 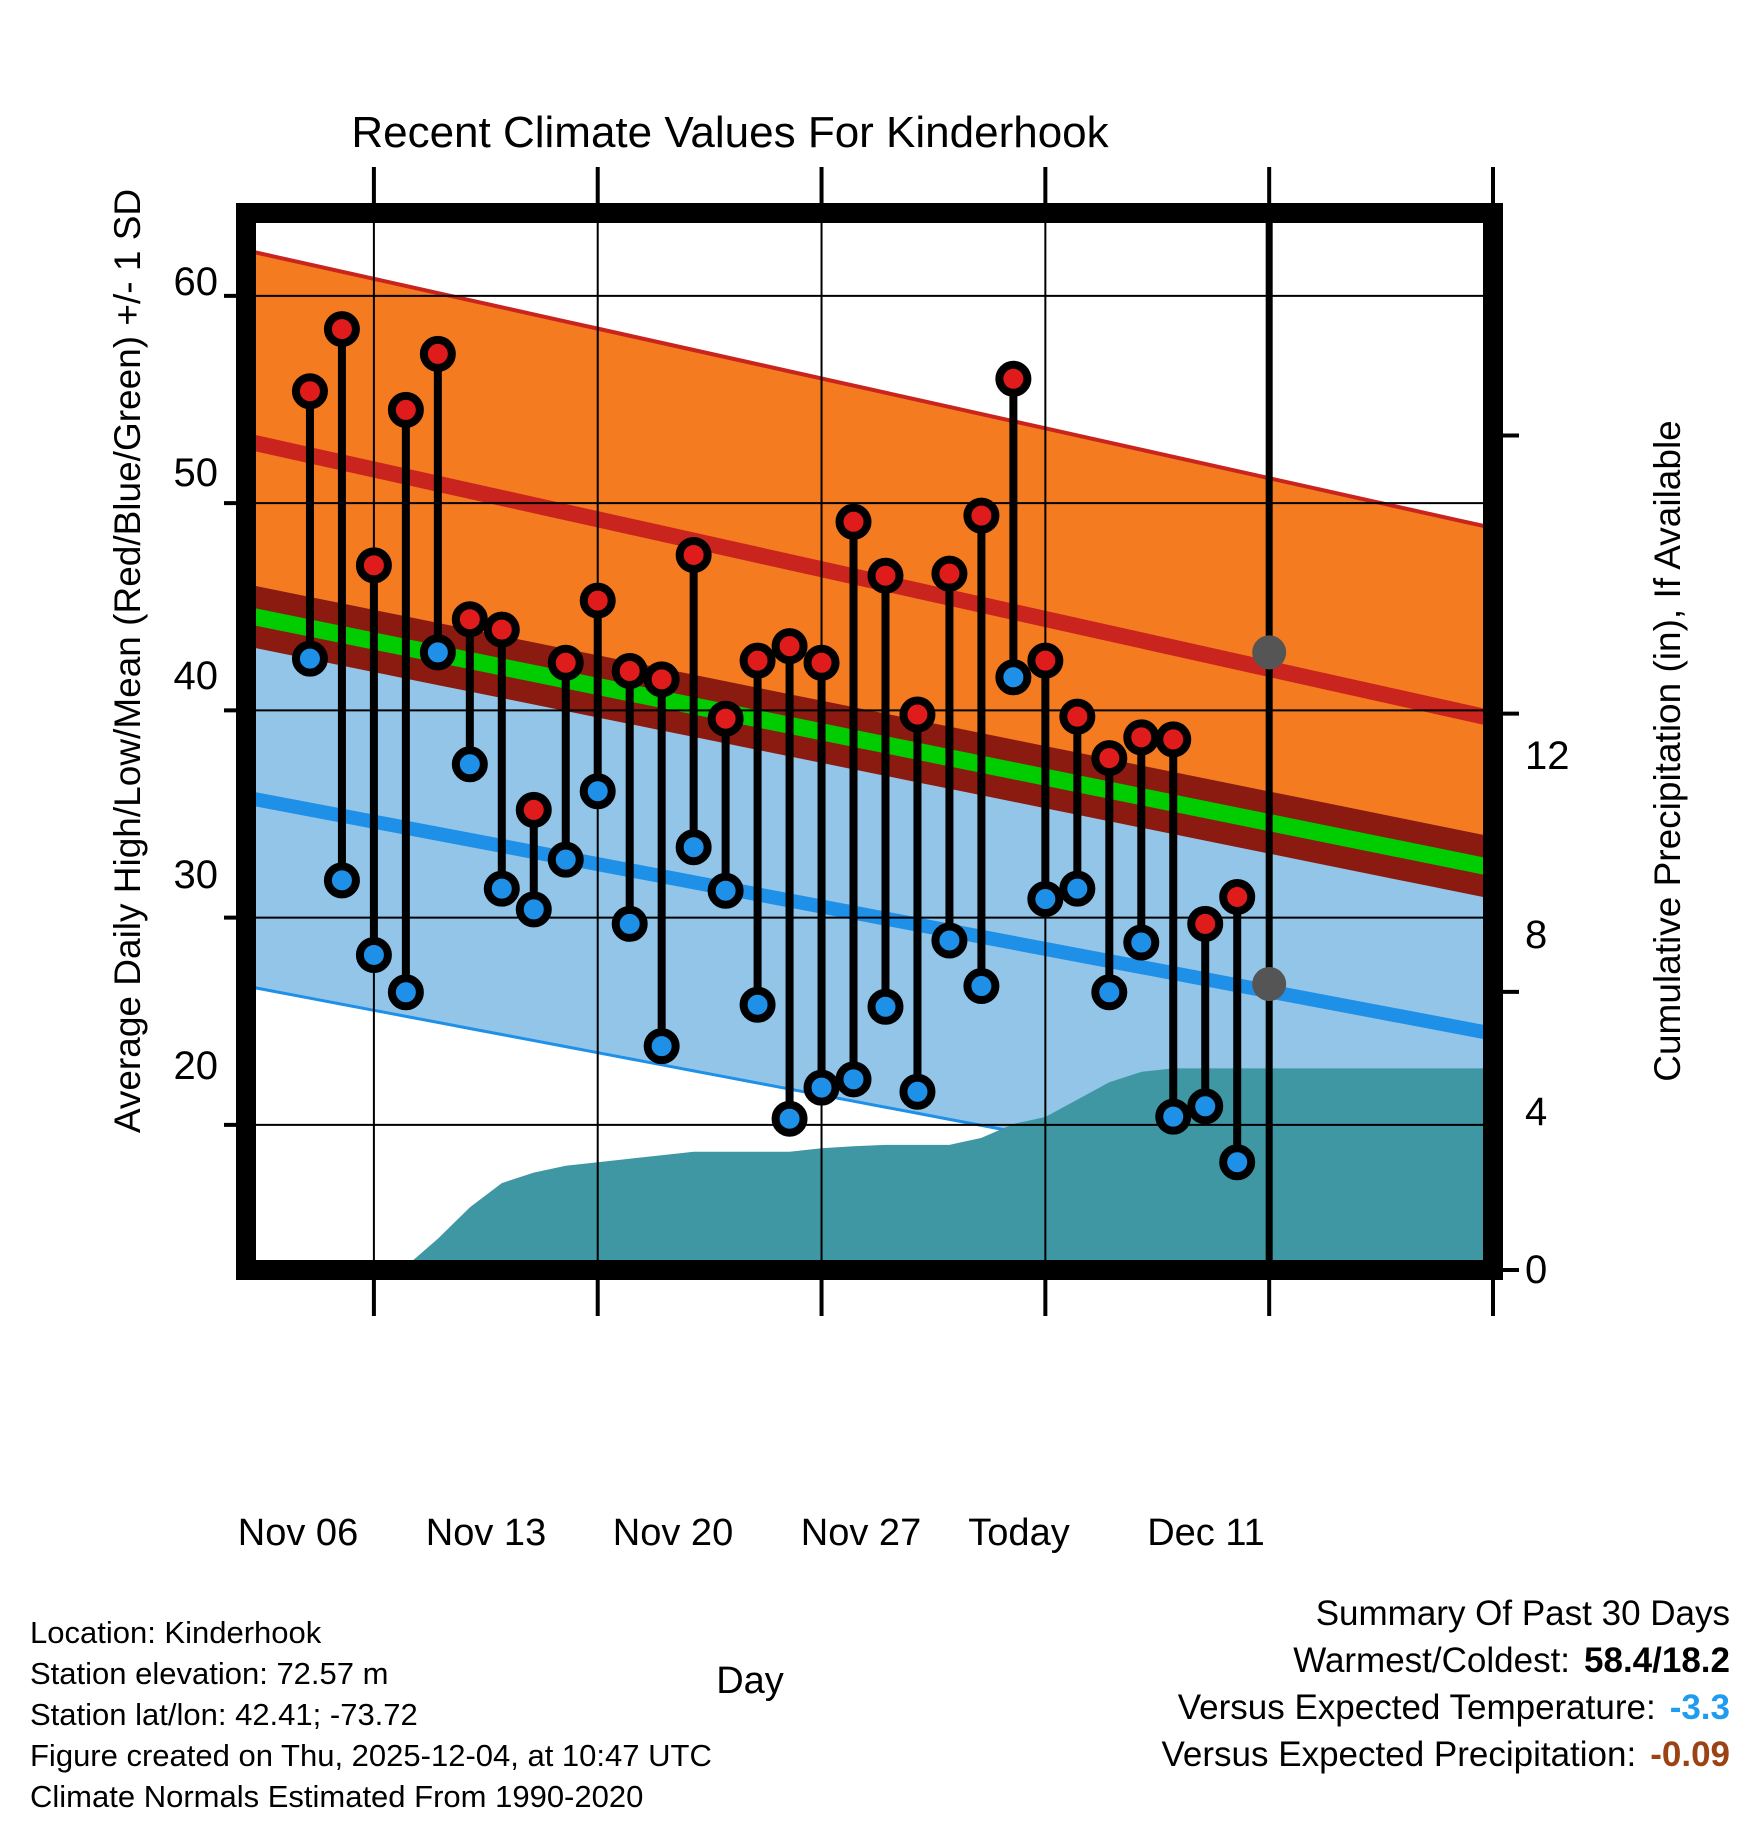 I want to click on y-tick-right-4: 4, so click(x=1536, y=1112).